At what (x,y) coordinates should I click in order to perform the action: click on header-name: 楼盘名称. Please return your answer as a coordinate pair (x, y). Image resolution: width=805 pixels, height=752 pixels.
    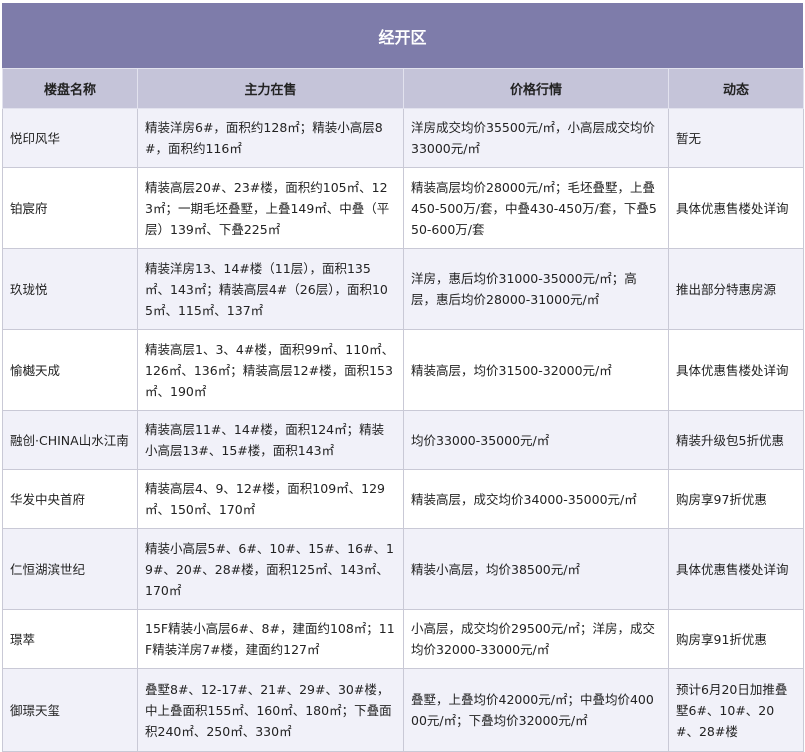
    Looking at the image, I should click on (70, 88).